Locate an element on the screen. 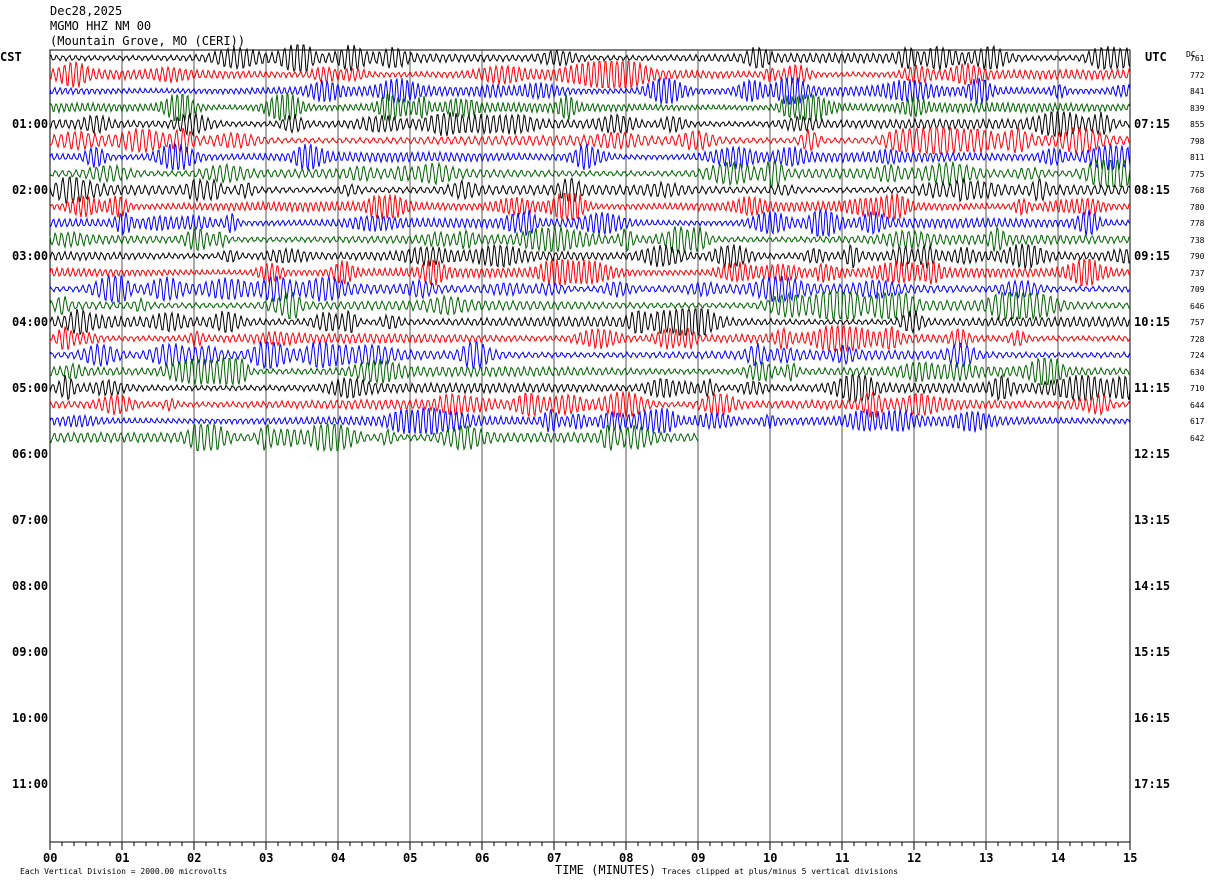 The image size is (1210, 886). dc-offset-value: 790 is located at coordinates (1197, 256).